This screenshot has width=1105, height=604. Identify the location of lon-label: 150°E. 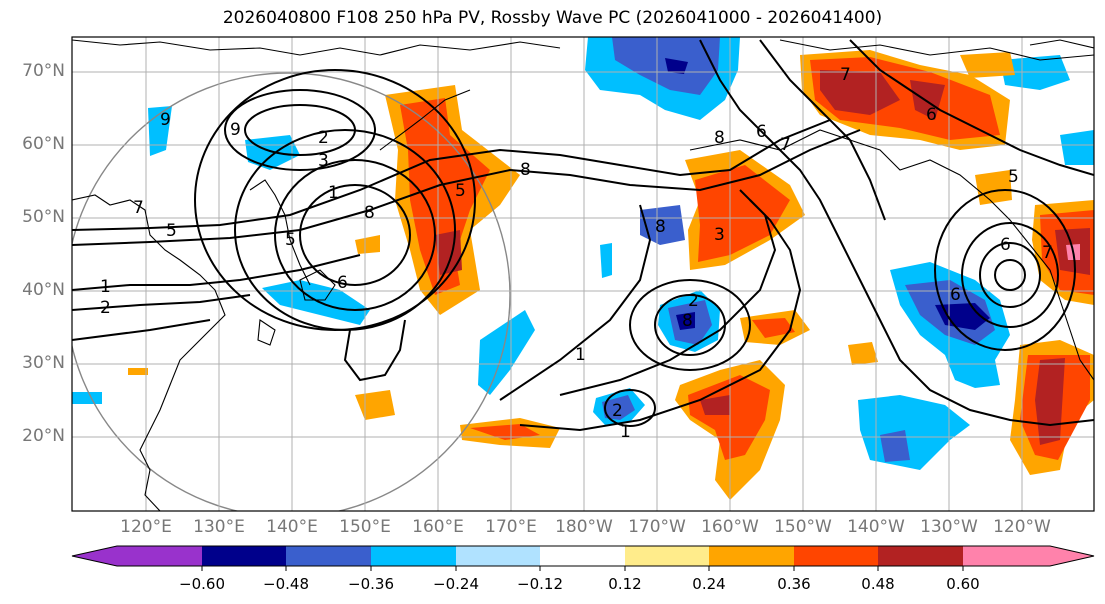
(365, 527).